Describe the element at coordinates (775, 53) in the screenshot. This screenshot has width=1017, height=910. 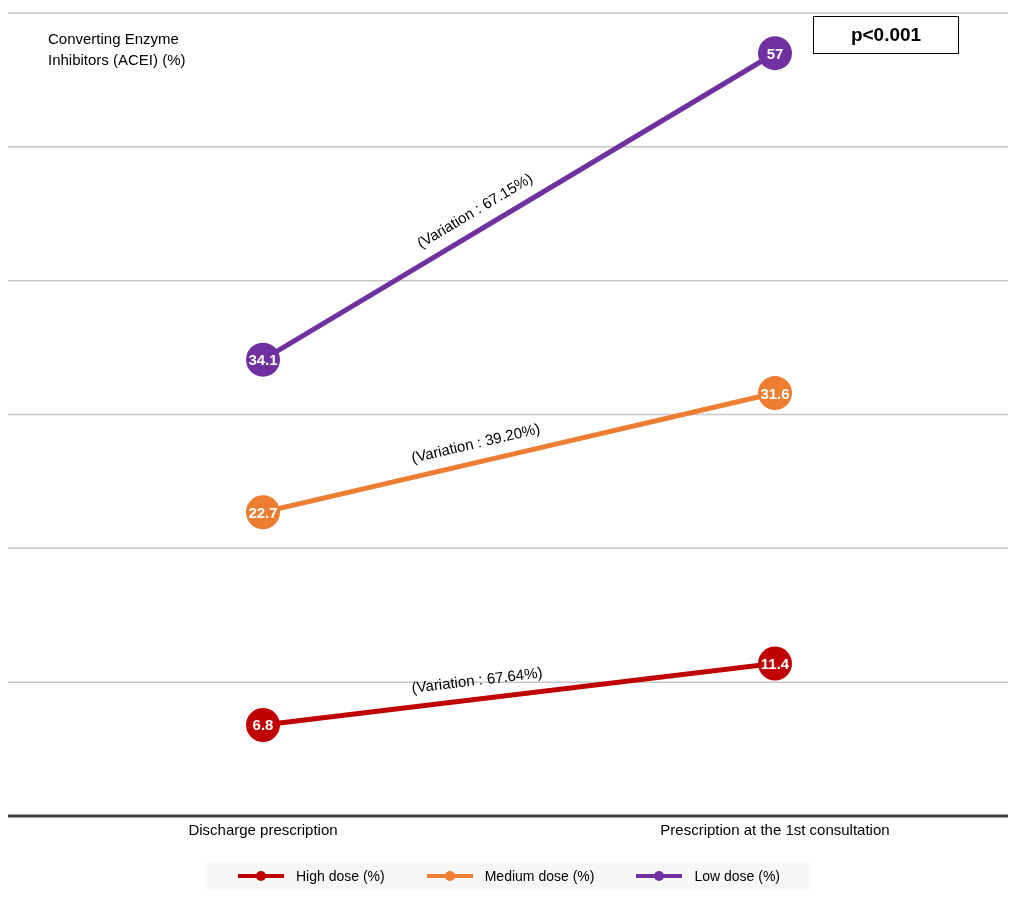
I see `data-label: 57` at that location.